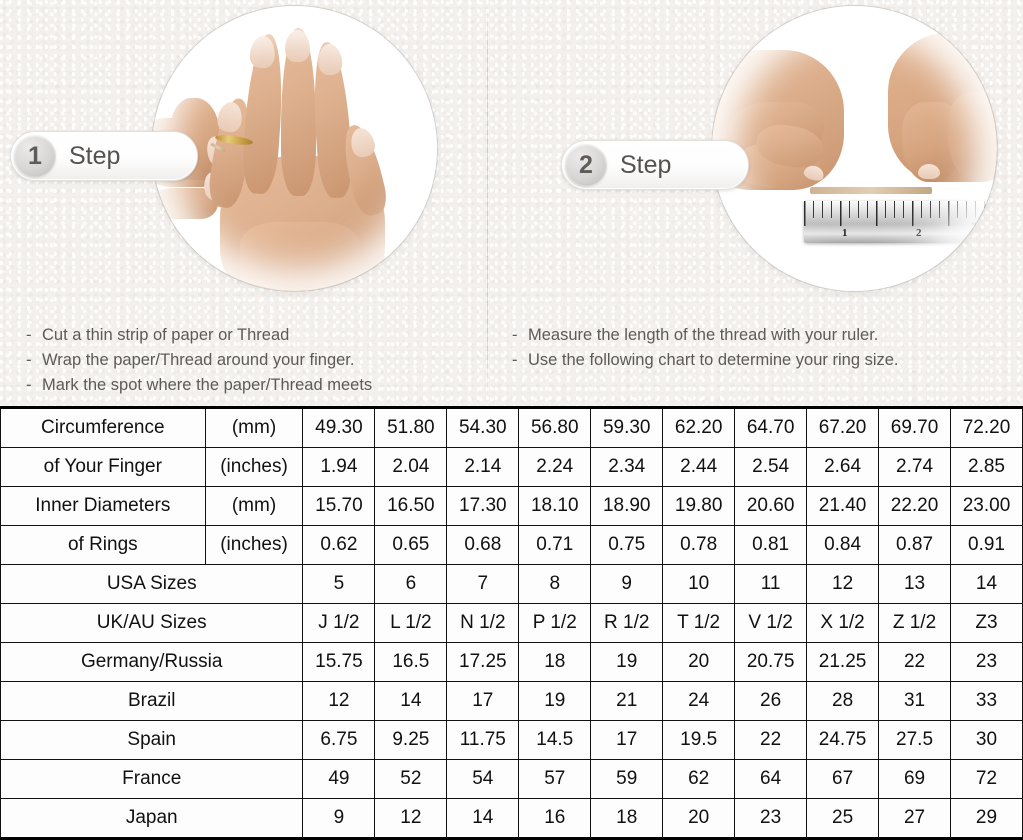  Describe the element at coordinates (166, 335) in the screenshot. I see `instruction-text: Cut a thin strip of paper or Thread` at that location.